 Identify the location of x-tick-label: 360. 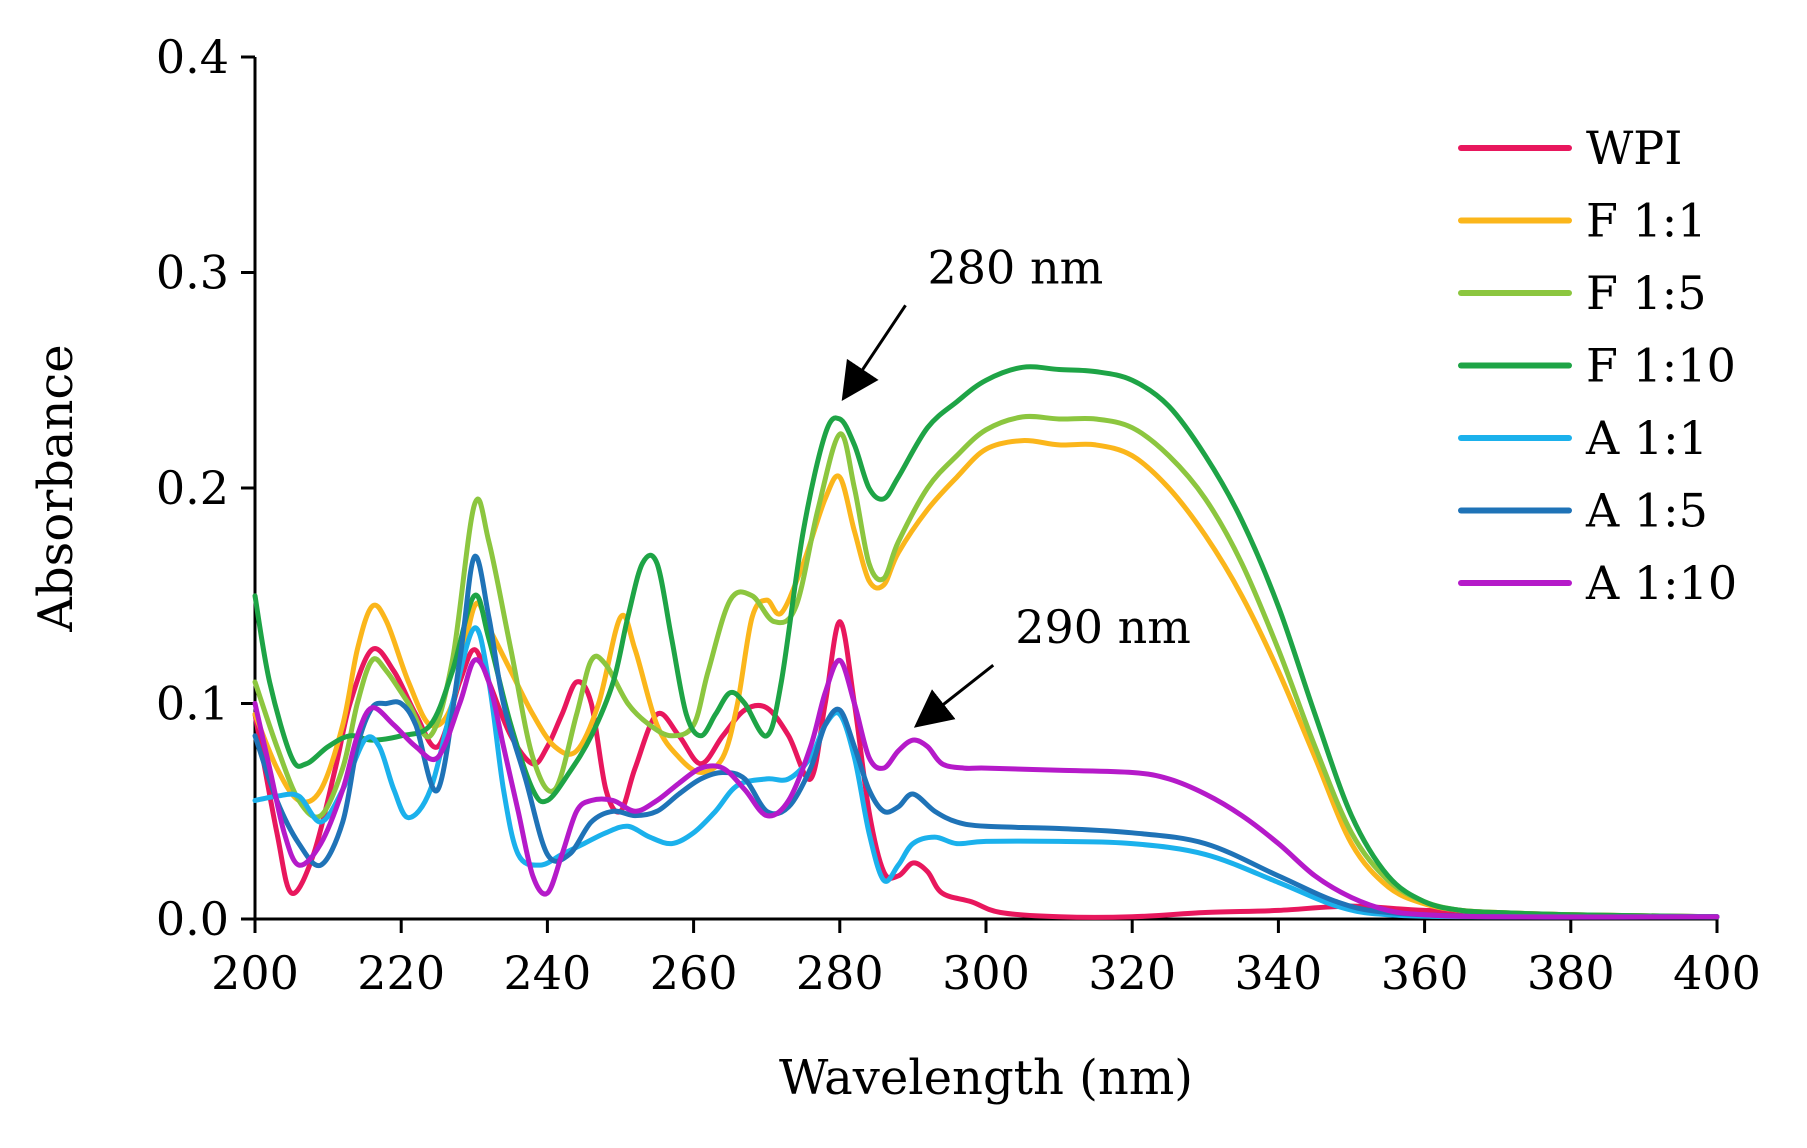
(1425, 973).